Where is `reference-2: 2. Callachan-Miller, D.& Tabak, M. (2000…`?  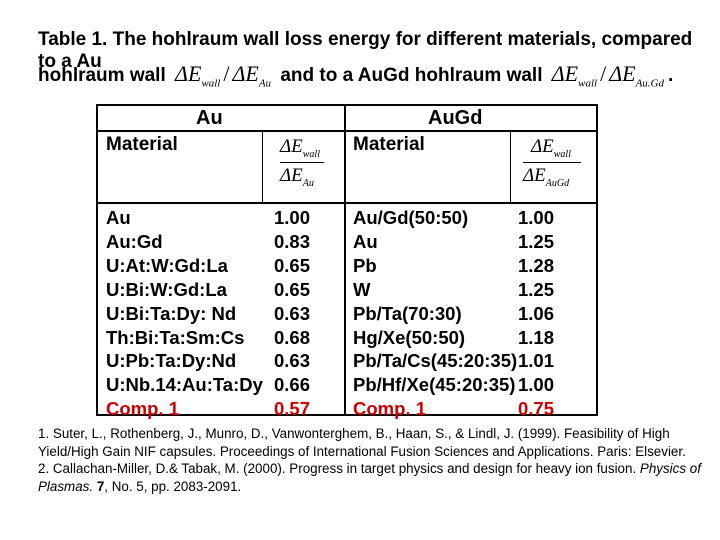 reference-2: 2. Callachan-Miller, D.& Tabak, M. (2000… is located at coordinates (369, 477).